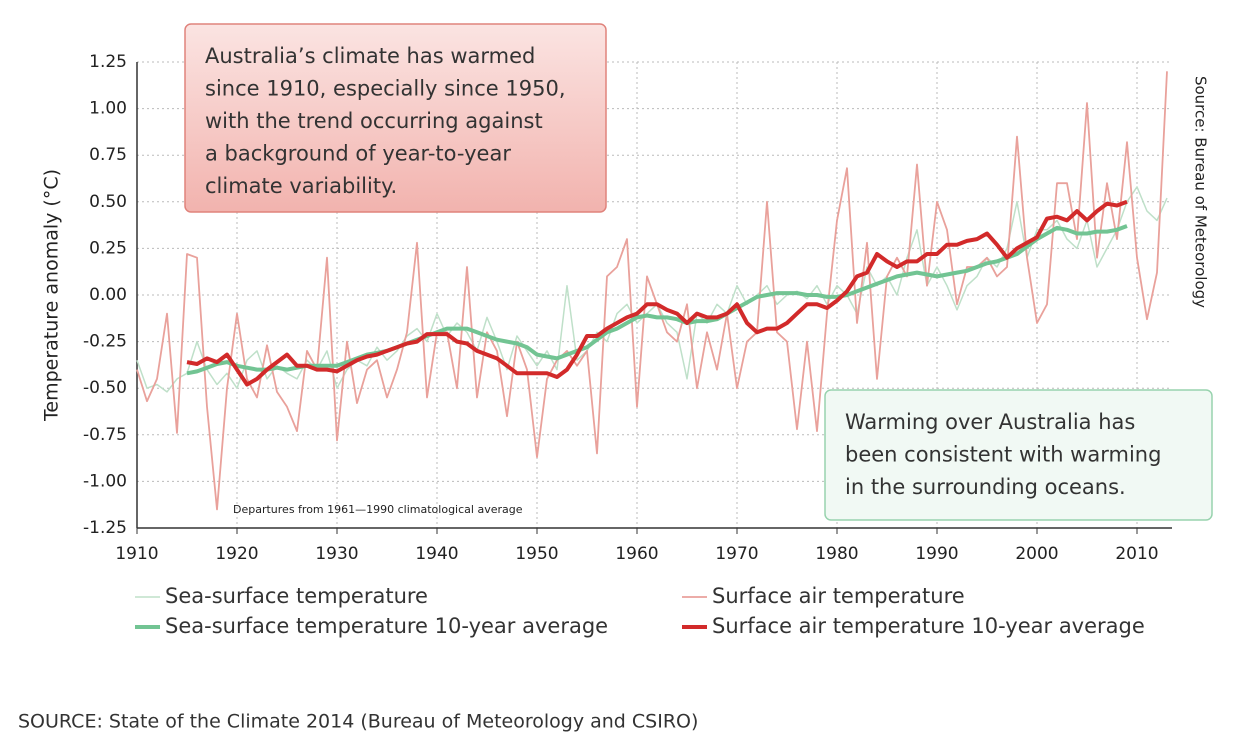  Describe the element at coordinates (436, 554) in the screenshot. I see `x-tick-label: 1940` at that location.